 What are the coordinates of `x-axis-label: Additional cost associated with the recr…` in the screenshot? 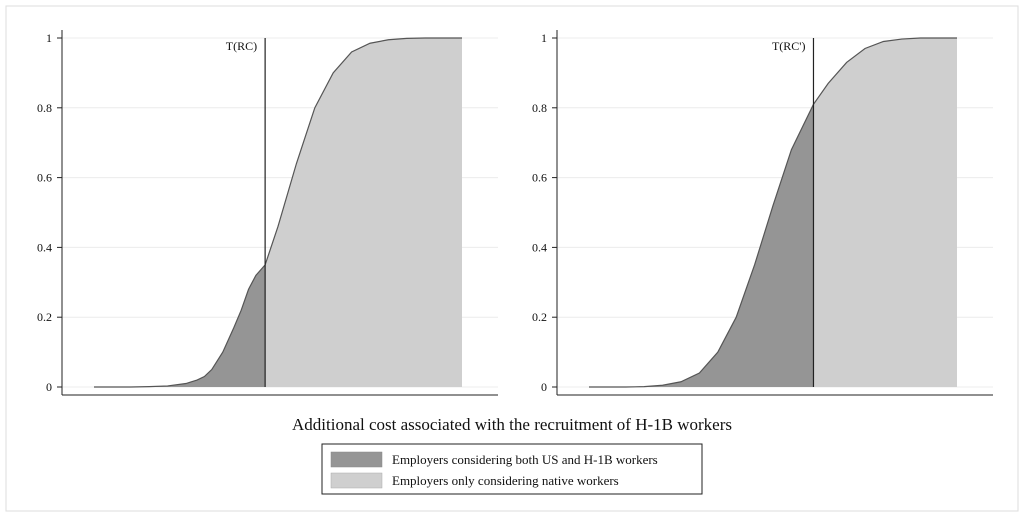 It's located at (512, 424).